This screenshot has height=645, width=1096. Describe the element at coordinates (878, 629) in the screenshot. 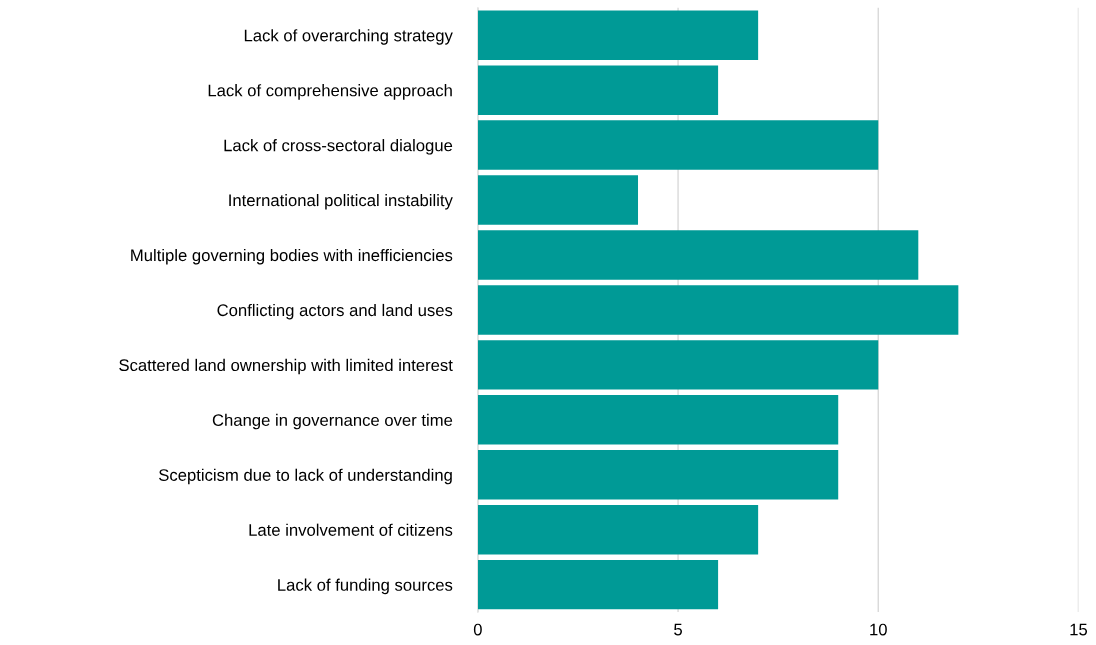

I see `x-tick-label: 10` at that location.